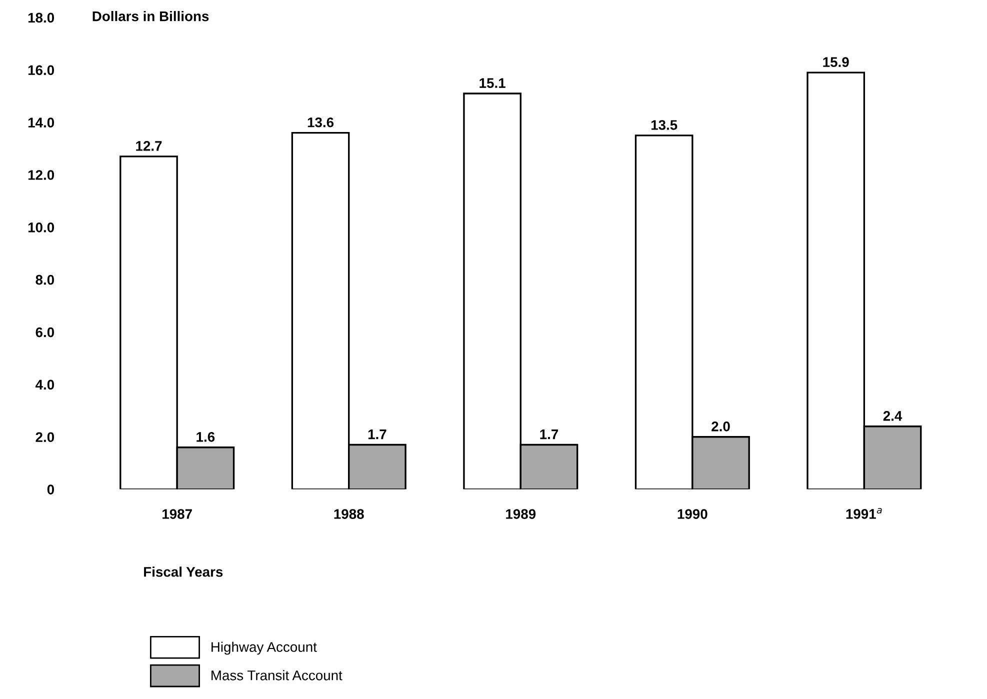 The width and height of the screenshot is (987, 699). I want to click on data-label: 1.6, so click(205, 437).